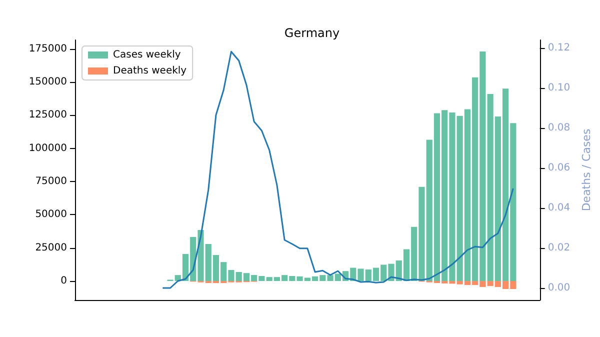 The height and width of the screenshot is (337, 600). I want to click on y-tick-label: 50000, so click(51, 214).